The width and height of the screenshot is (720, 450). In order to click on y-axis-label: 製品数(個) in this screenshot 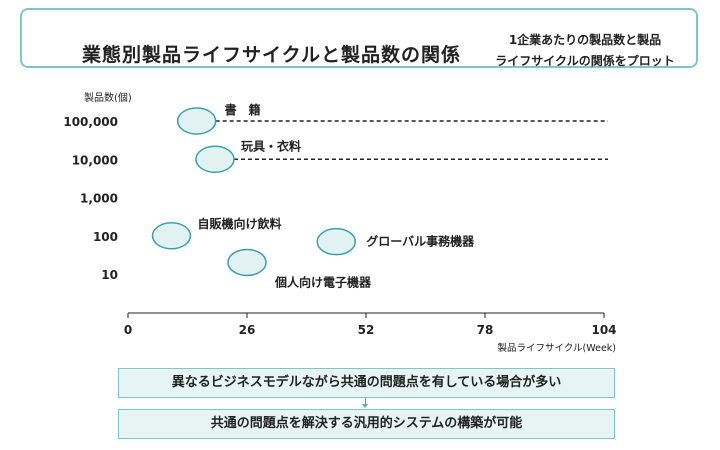, I will do `click(108, 97)`.